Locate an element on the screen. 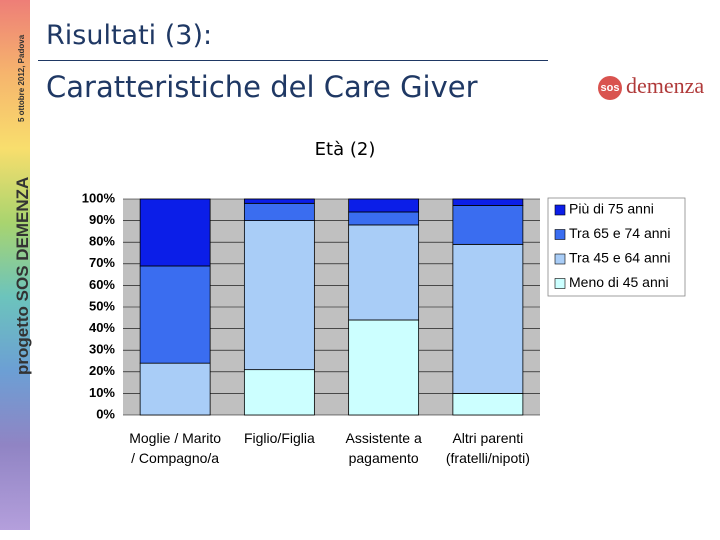 The width and height of the screenshot is (720, 540). legend-label: Più di 75 anni is located at coordinates (611, 209).